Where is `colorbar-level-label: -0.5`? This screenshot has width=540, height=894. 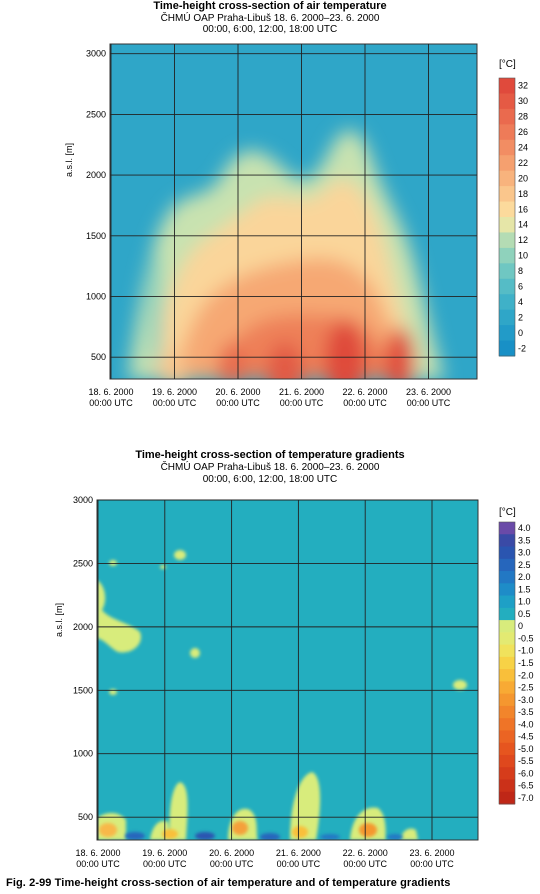 colorbar-level-label: -0.5 is located at coordinates (526, 638).